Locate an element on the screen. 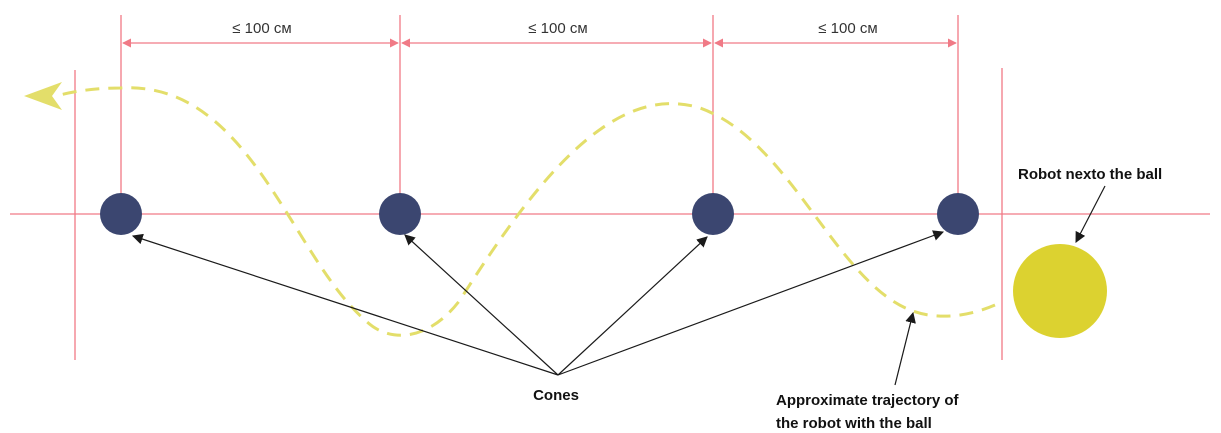 The height and width of the screenshot is (433, 1221). robot-pointer is located at coordinates (1090, 214).